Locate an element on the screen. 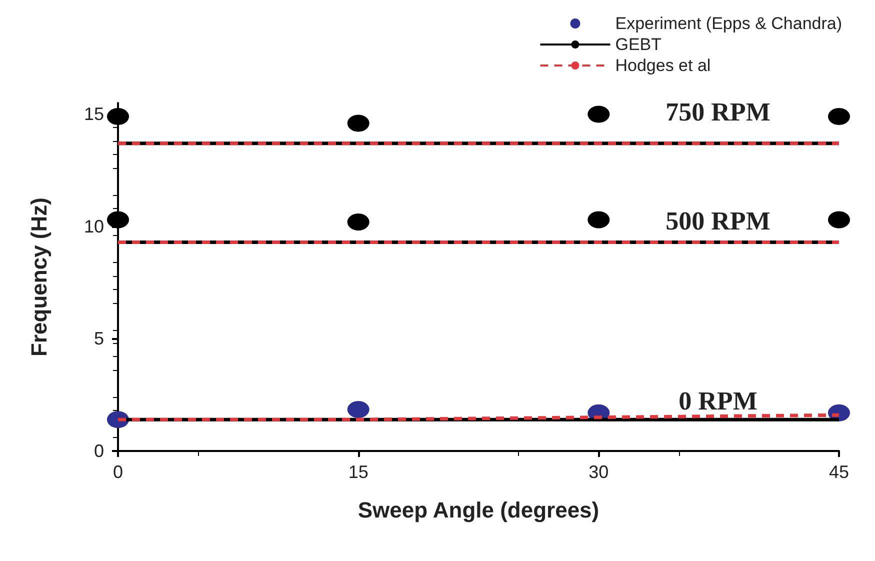 The image size is (875, 561). x-tick-label: 0 is located at coordinates (118, 472).